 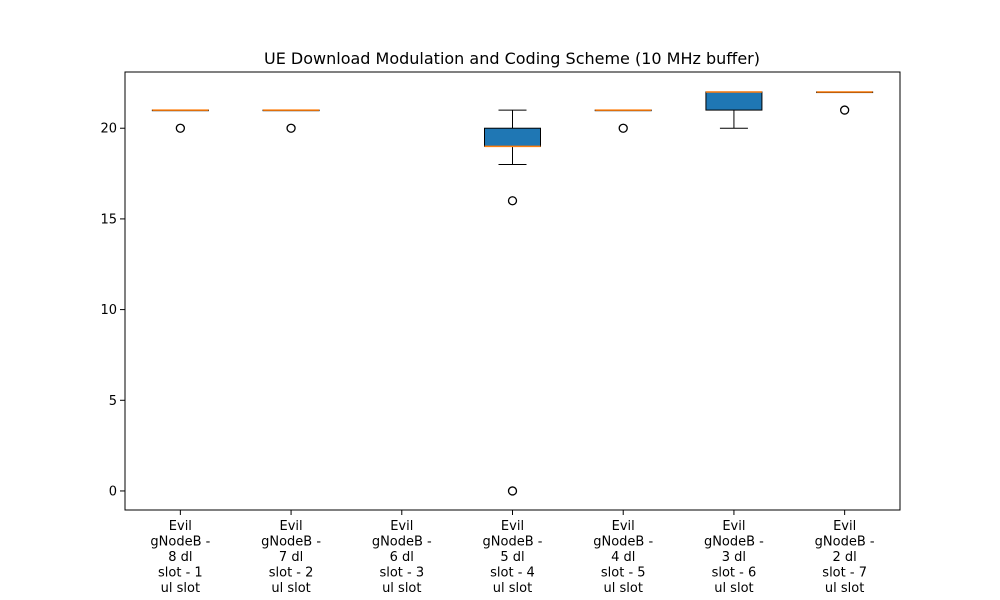 What do you see at coordinates (108, 219) in the screenshot?
I see `y-tick-label: 15` at bounding box center [108, 219].